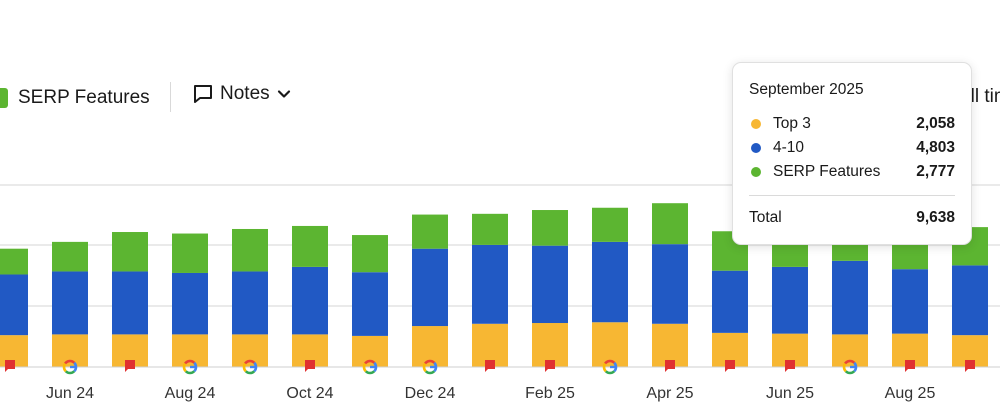 This screenshot has width=1000, height=414. Describe the element at coordinates (756, 124) in the screenshot. I see `top3-dot` at that location.